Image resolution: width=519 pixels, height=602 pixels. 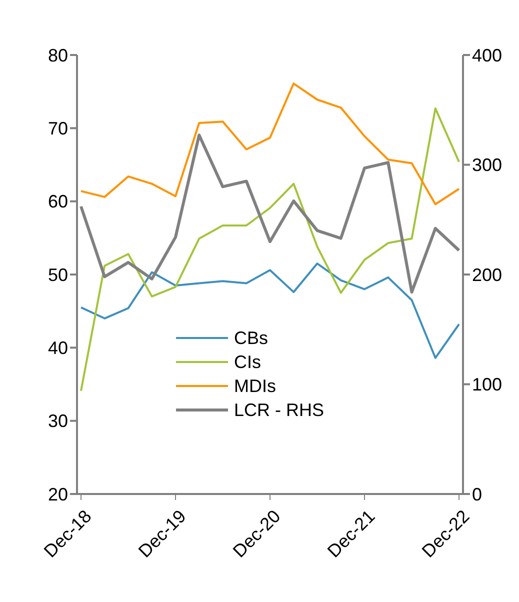 I want to click on y2-tick-label: 100, so click(x=487, y=384).